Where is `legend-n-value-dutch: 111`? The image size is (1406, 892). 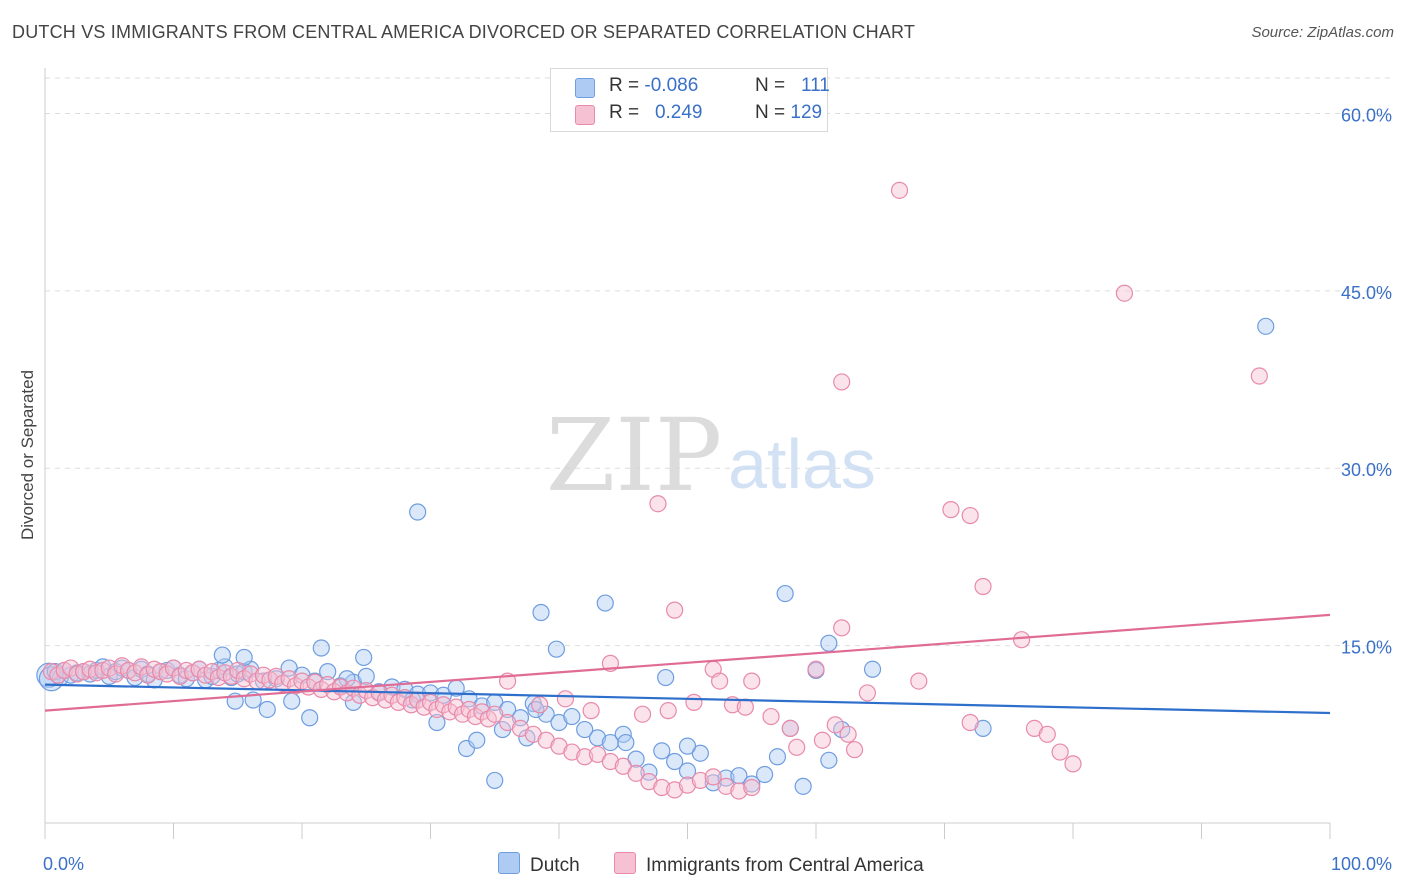
legend-n-value-dutch: 111 is located at coordinates (815, 85).